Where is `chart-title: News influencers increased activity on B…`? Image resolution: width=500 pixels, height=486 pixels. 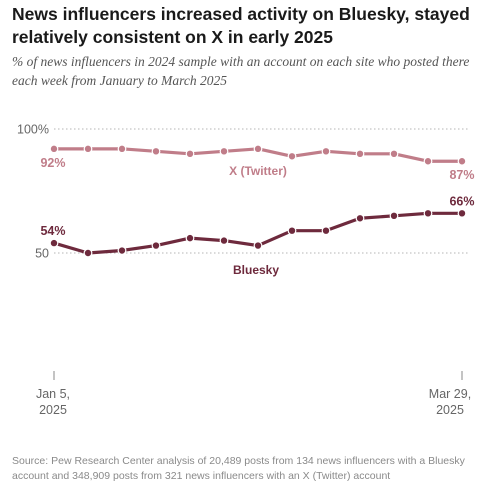 chart-title: News influencers increased activity on B… is located at coordinates (241, 25).